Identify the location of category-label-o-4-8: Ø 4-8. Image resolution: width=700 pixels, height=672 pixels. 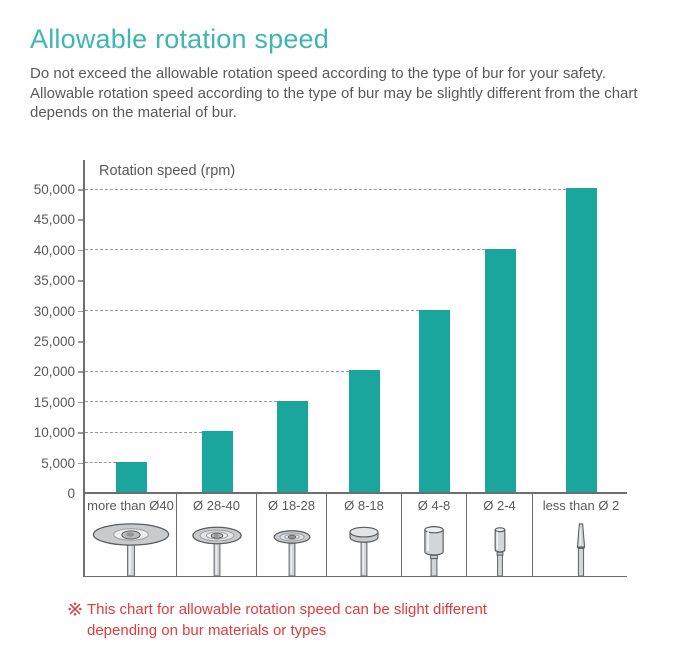
(434, 505).